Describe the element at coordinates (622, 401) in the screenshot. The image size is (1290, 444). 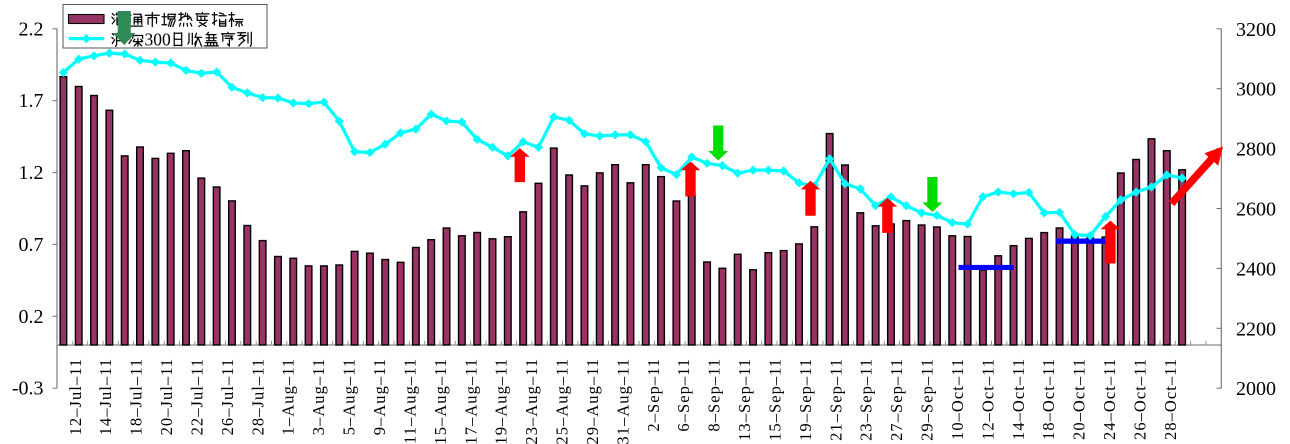
I see `svg-text: 31–Aug–11` at that location.